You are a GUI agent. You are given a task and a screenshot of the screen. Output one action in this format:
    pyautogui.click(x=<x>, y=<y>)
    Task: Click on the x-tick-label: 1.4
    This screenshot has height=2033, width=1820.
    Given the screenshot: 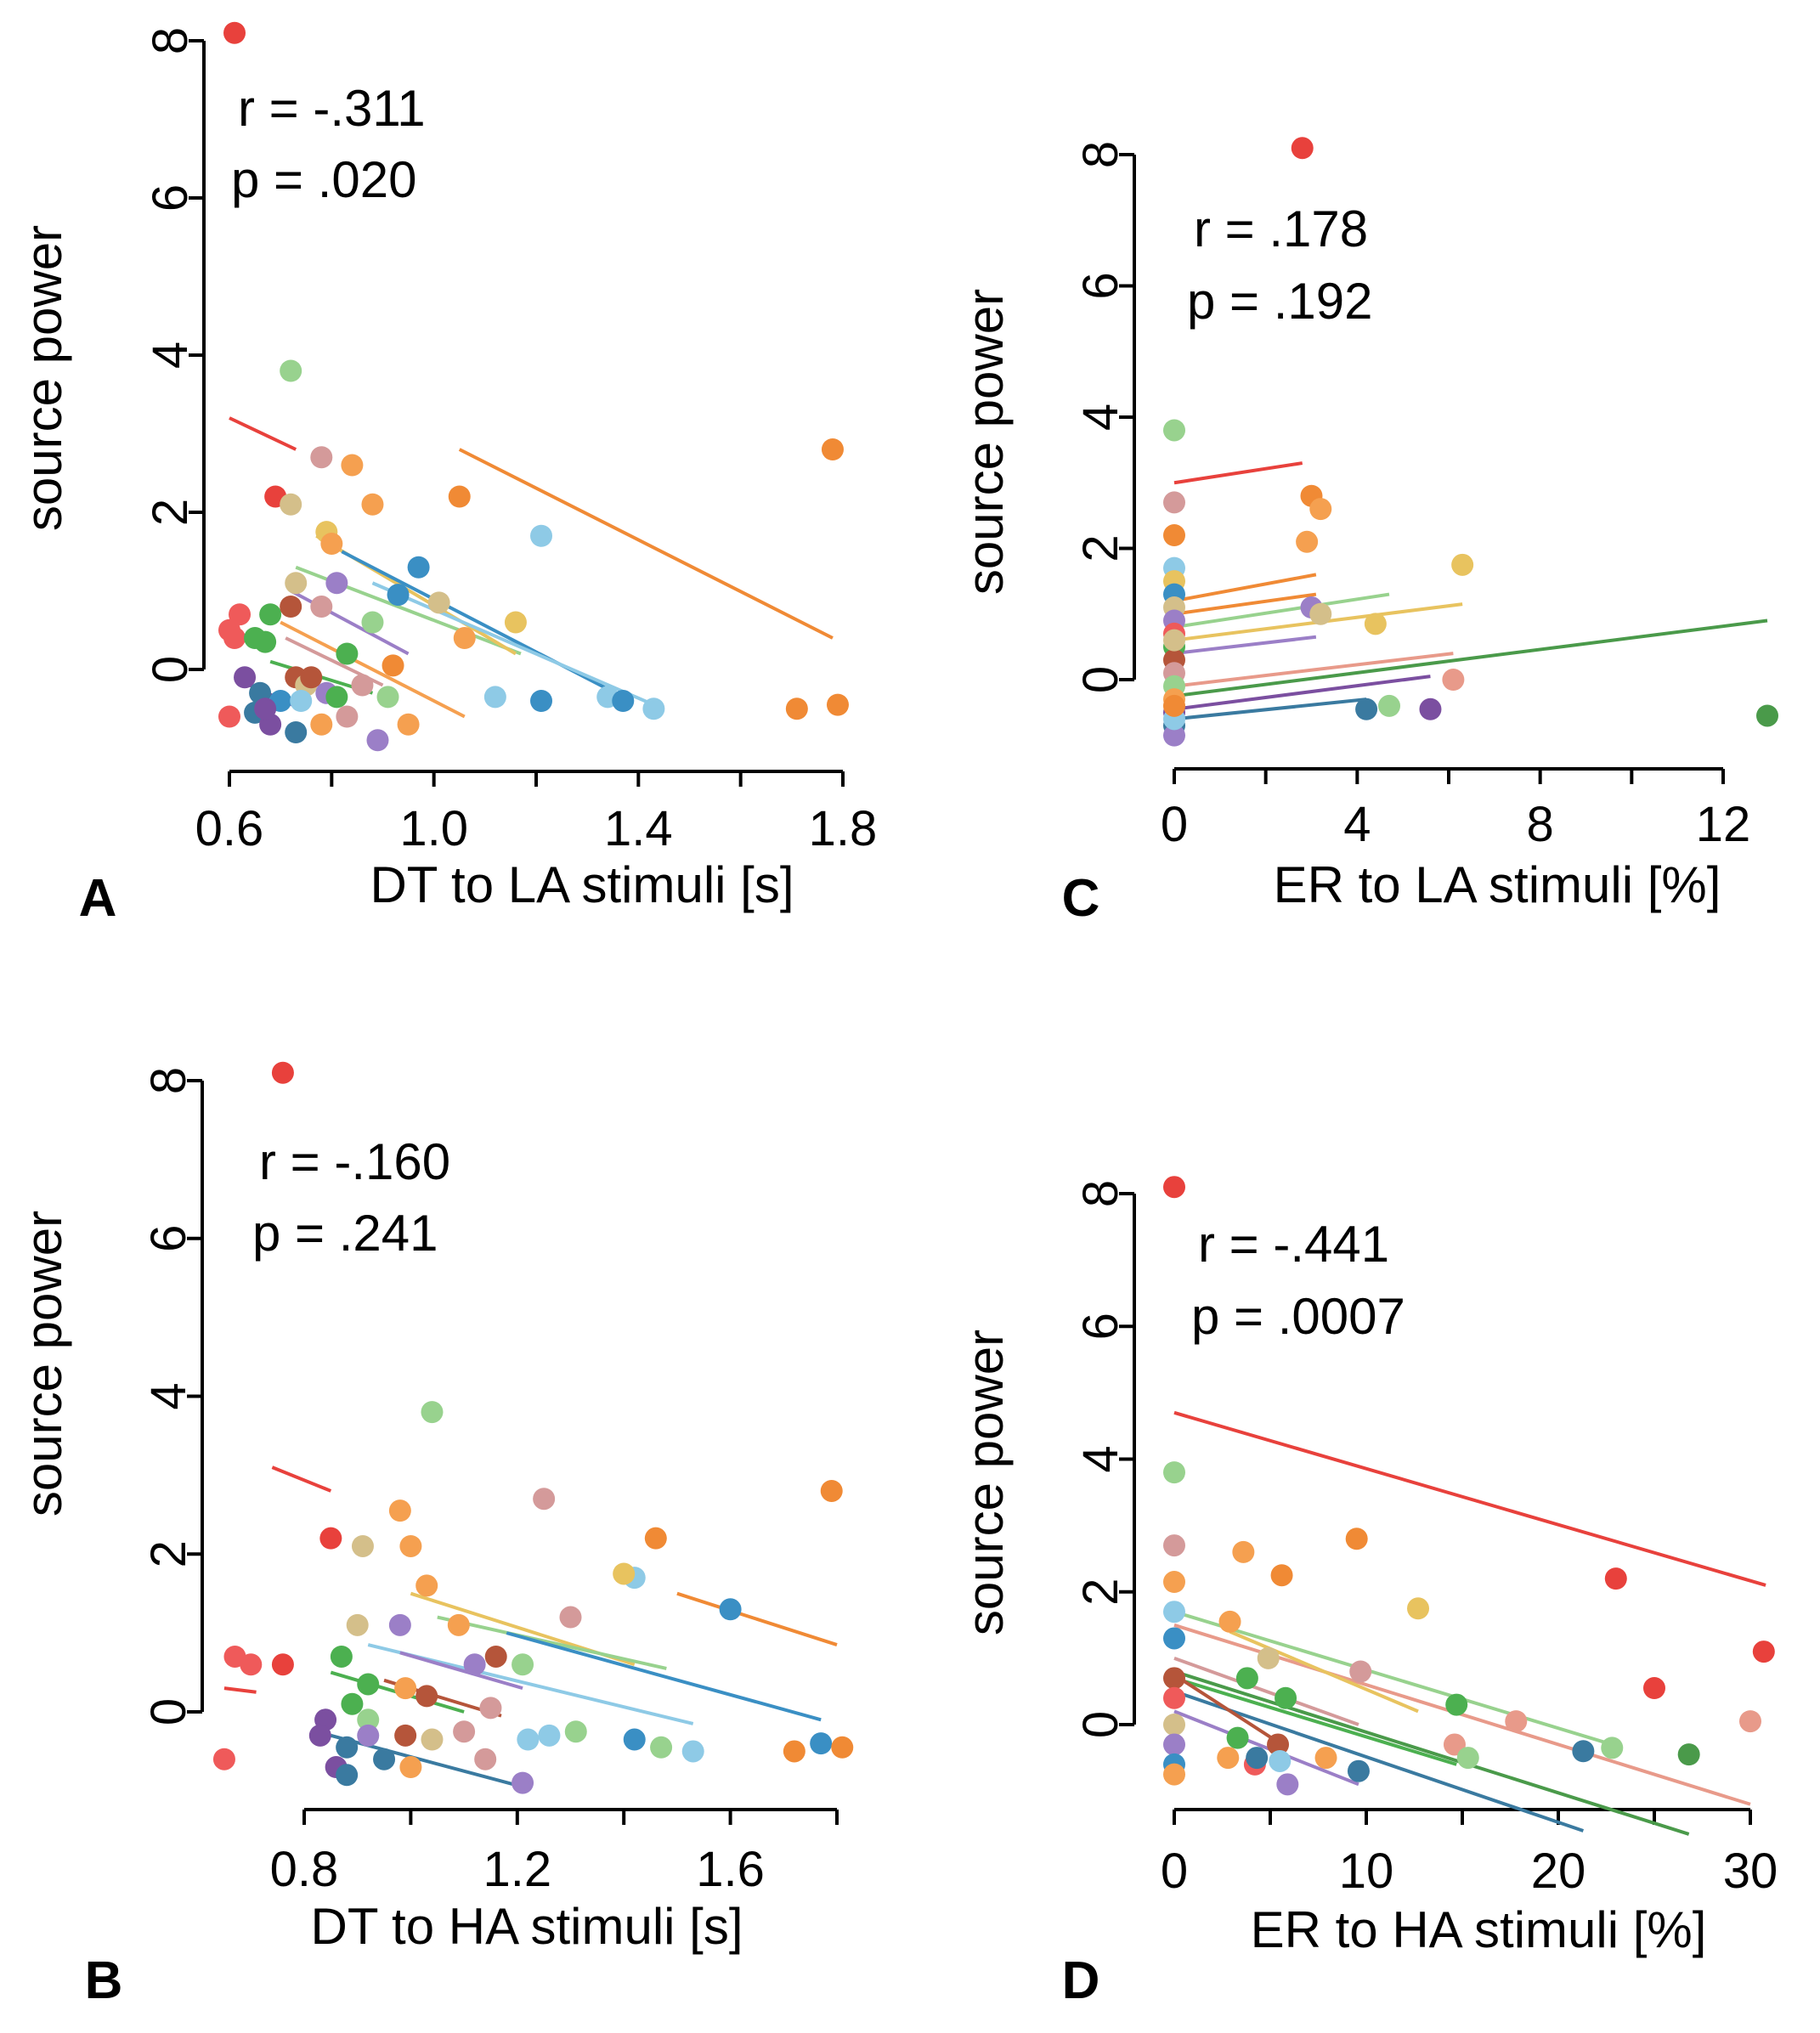 What is the action you would take?
    pyautogui.click(x=638, y=829)
    